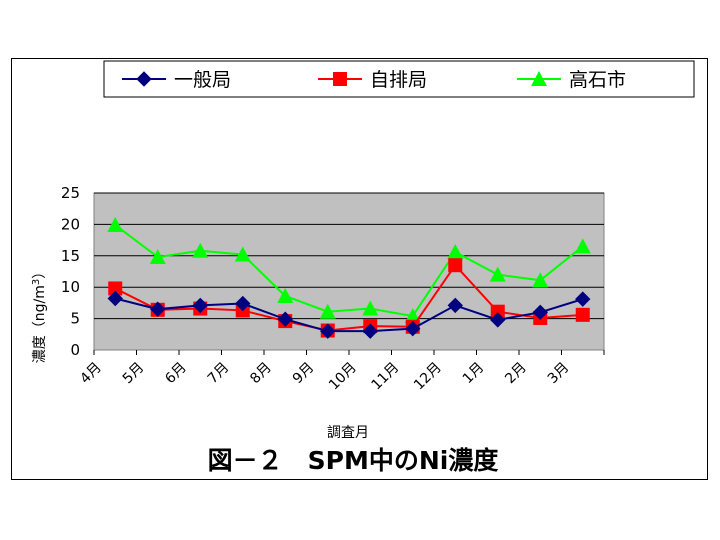  Describe the element at coordinates (40, 314) in the screenshot. I see `y-axis-title: 濃度（ng/m3）` at that location.